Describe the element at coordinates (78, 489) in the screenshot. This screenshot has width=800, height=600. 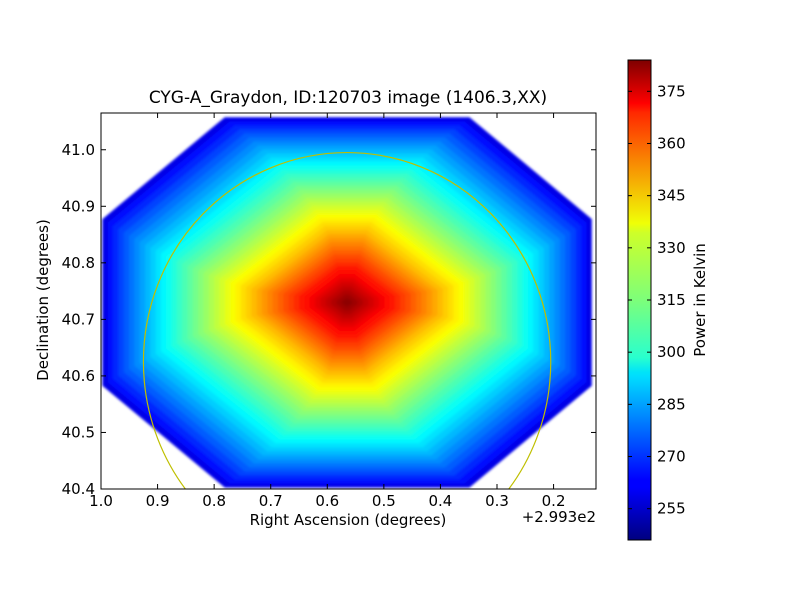
I see `y-tick-label: 40.4` at that location.